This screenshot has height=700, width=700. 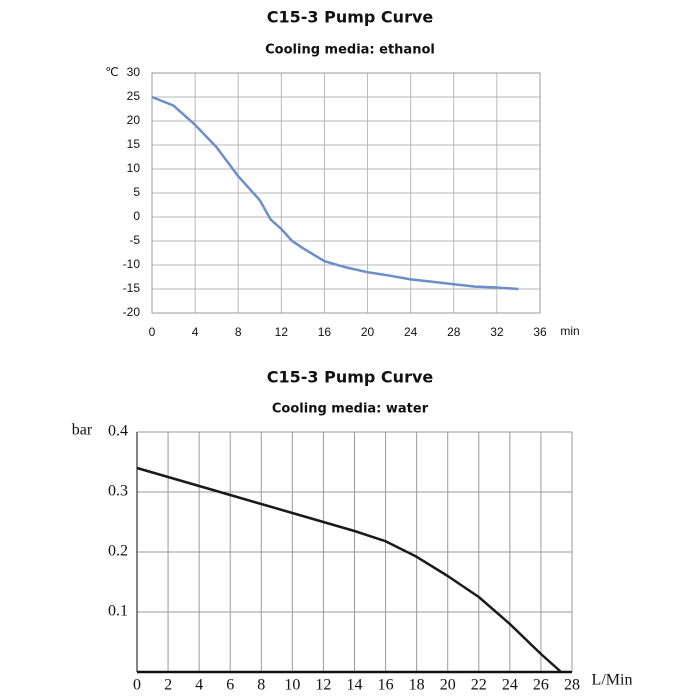 I want to click on y-tick-label: 0, so click(x=136, y=216).